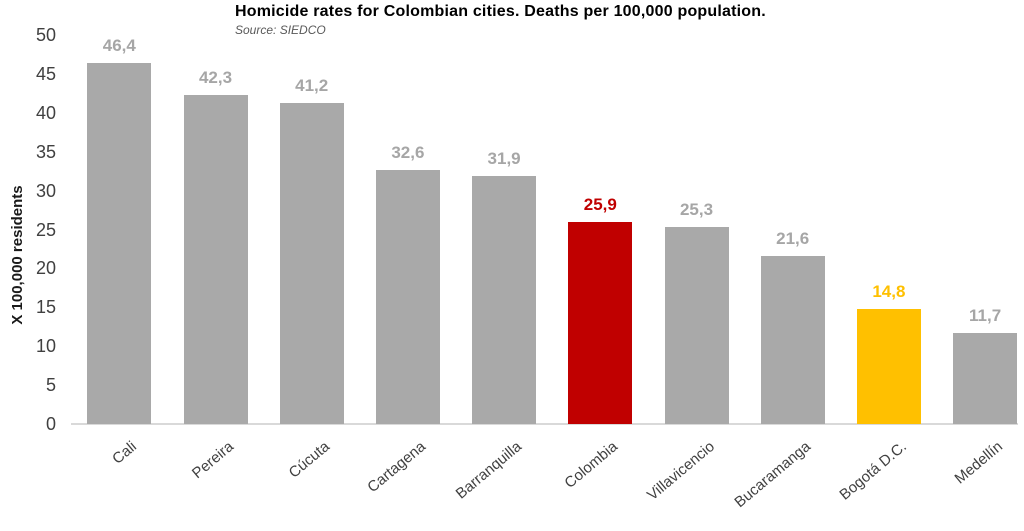 The width and height of the screenshot is (1024, 531). What do you see at coordinates (504, 158) in the screenshot?
I see `bar-value-label-Barranquilla: 31,9` at bounding box center [504, 158].